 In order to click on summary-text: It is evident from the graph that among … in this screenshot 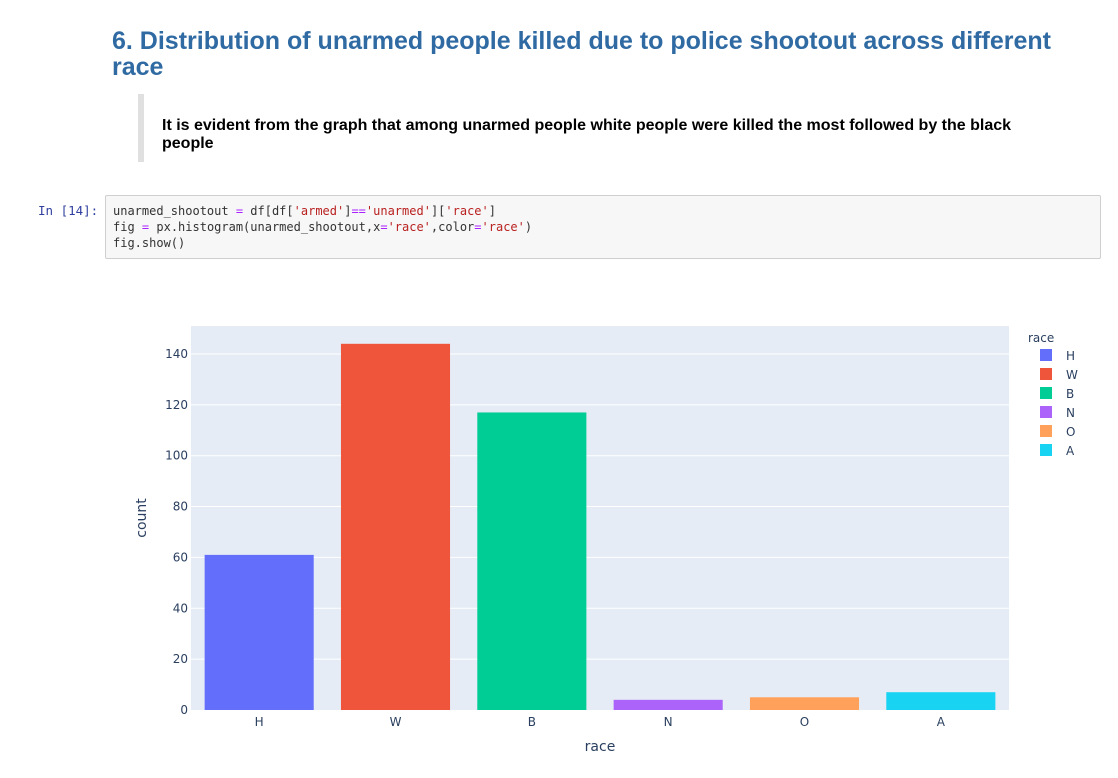, I will do `click(587, 134)`.